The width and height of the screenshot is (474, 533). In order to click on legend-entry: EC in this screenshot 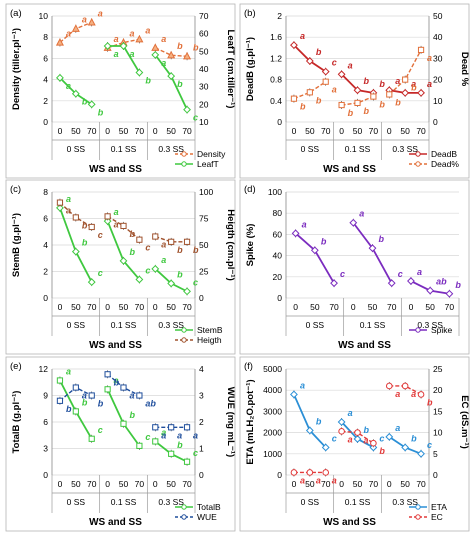, I will do `click(437, 517)`.